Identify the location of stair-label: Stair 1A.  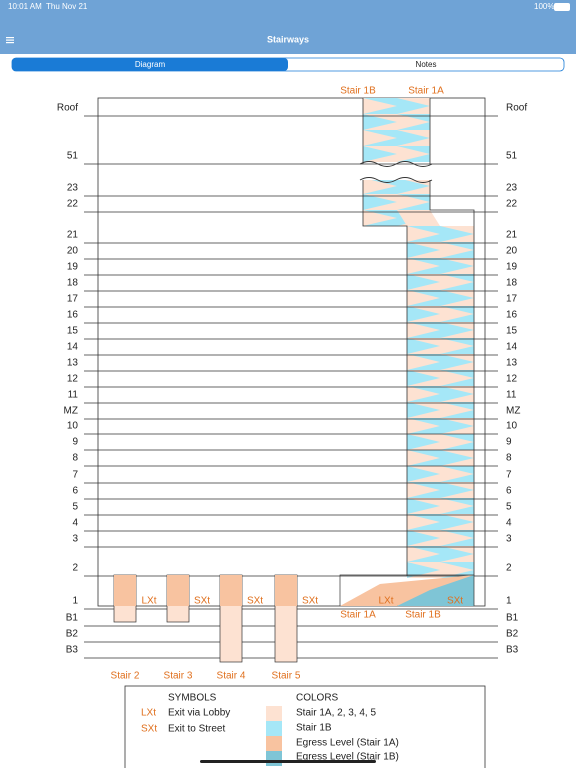
(358, 615).